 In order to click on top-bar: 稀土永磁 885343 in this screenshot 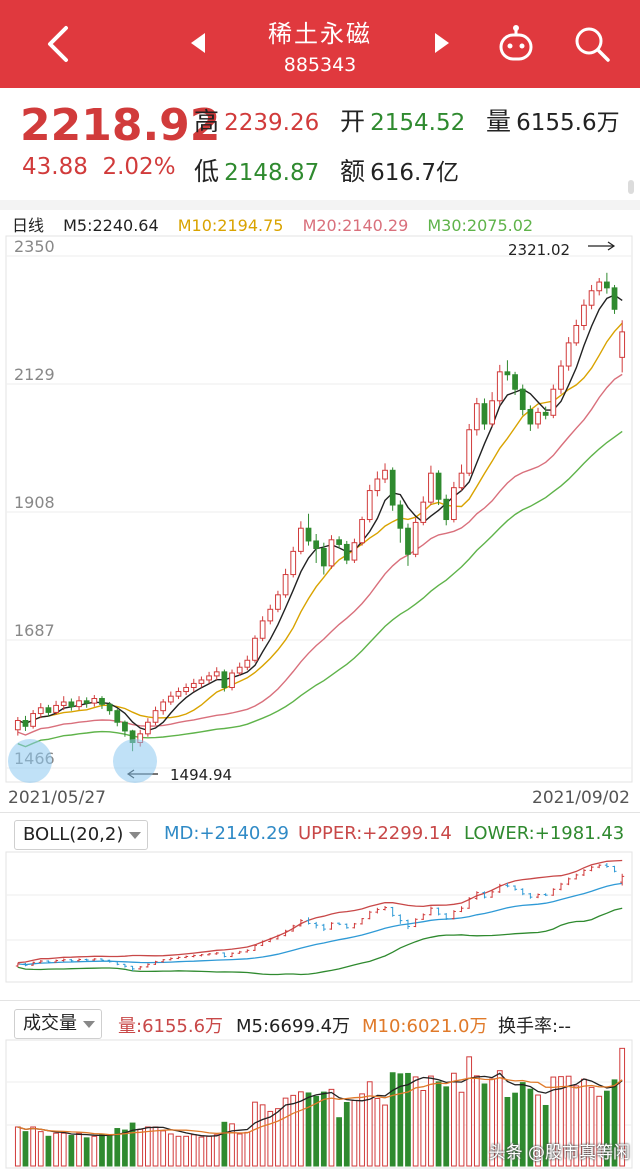, I will do `click(320, 44)`.